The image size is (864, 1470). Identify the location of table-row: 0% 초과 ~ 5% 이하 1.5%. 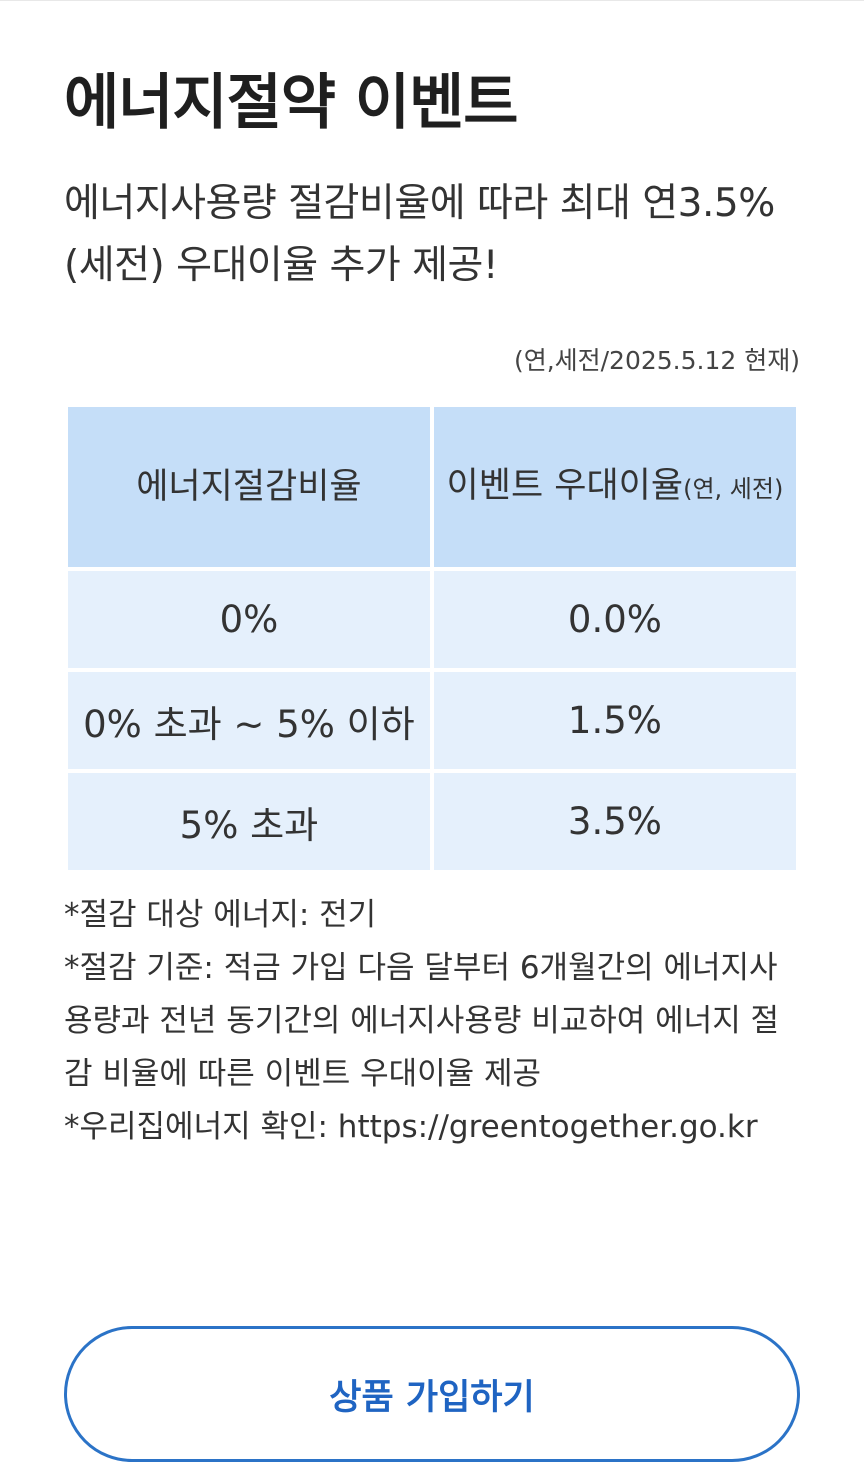
(432, 720).